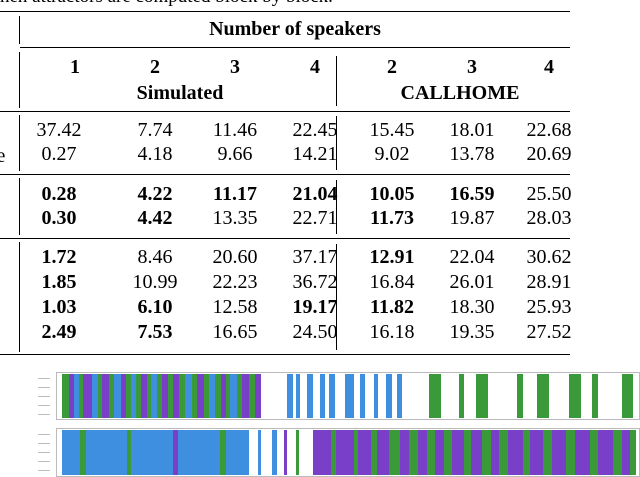 This screenshot has height=477, width=640. Describe the element at coordinates (155, 194) in the screenshot. I see `table-cell: 4.22` at that location.